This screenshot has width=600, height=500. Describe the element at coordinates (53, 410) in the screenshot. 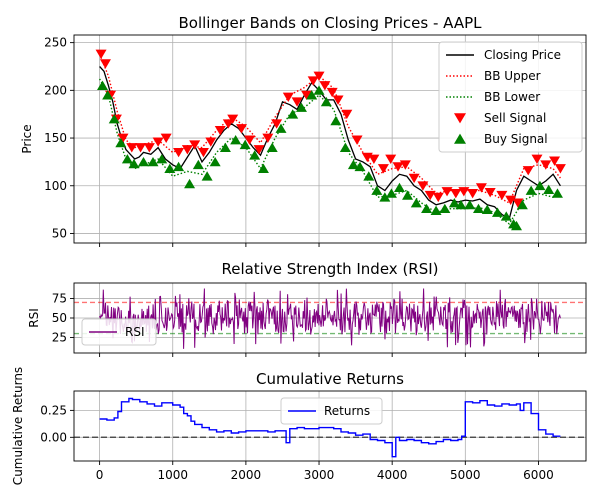

I see `returns-y-tick-label: 0.25` at that location.